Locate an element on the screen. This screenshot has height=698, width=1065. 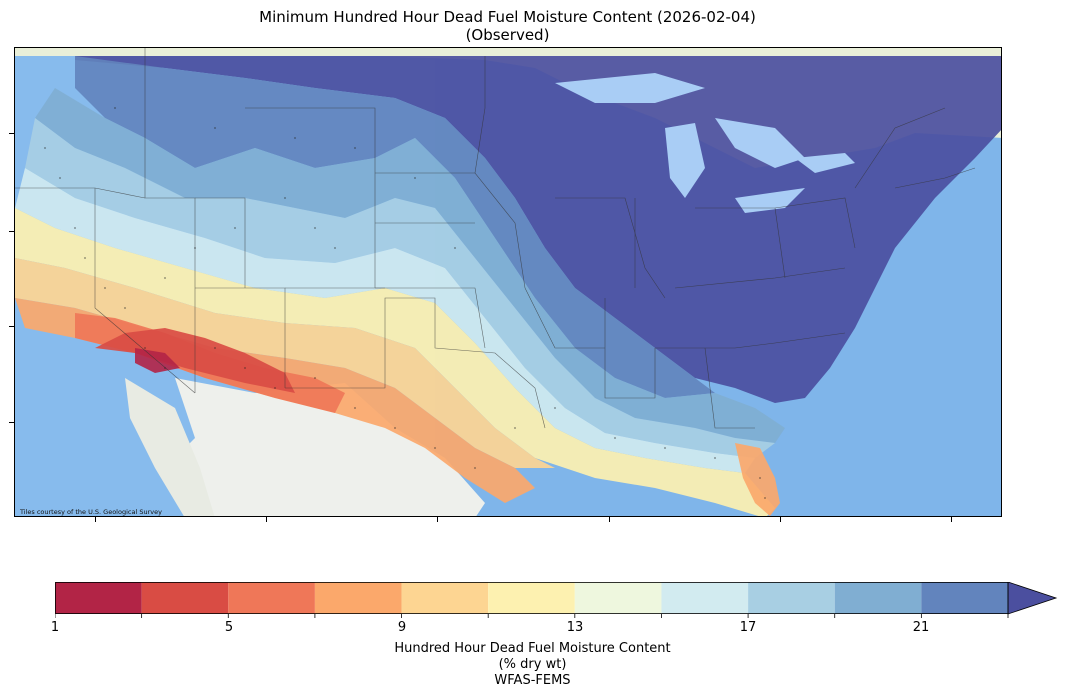
baja-land is located at coordinates (170, 447).